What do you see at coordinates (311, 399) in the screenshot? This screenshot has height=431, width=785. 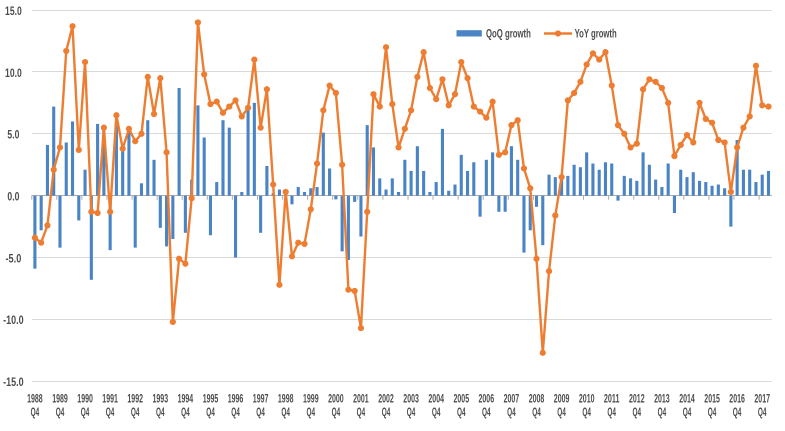 I see `svg-text: 1999` at bounding box center [311, 399].